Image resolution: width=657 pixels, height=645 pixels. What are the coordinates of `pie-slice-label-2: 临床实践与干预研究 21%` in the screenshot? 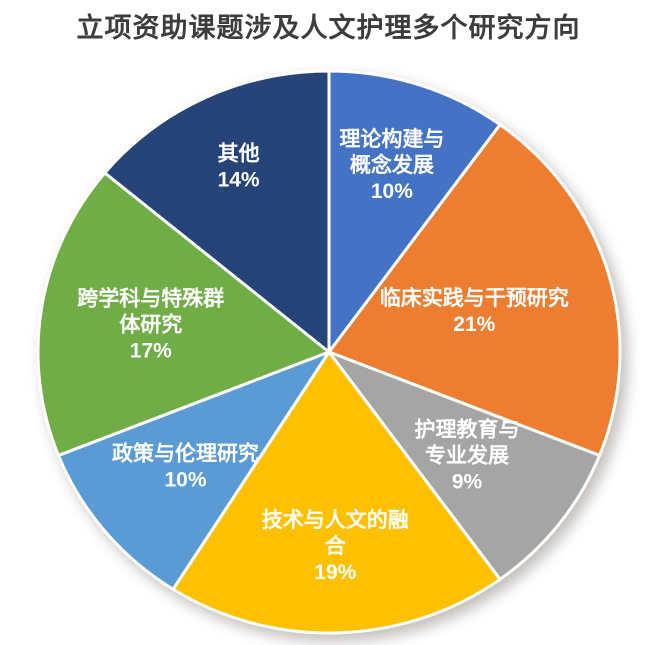 It's located at (474, 311).